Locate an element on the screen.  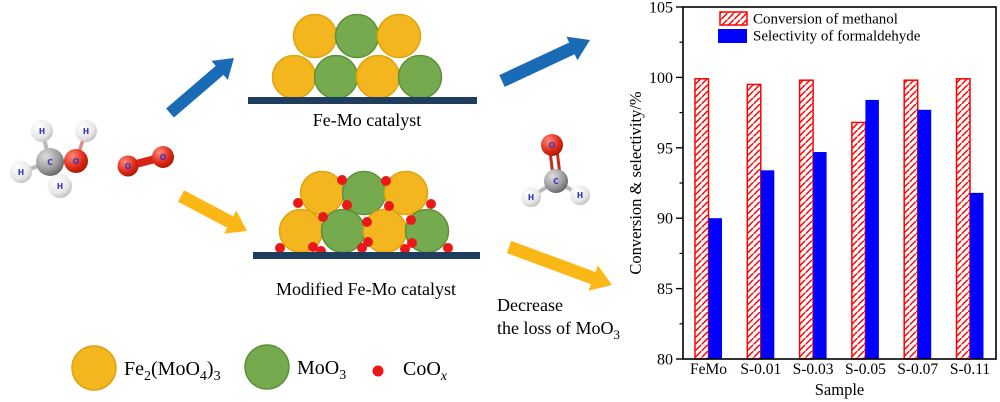
y-tick-label-90: 90 is located at coordinates (665, 219).